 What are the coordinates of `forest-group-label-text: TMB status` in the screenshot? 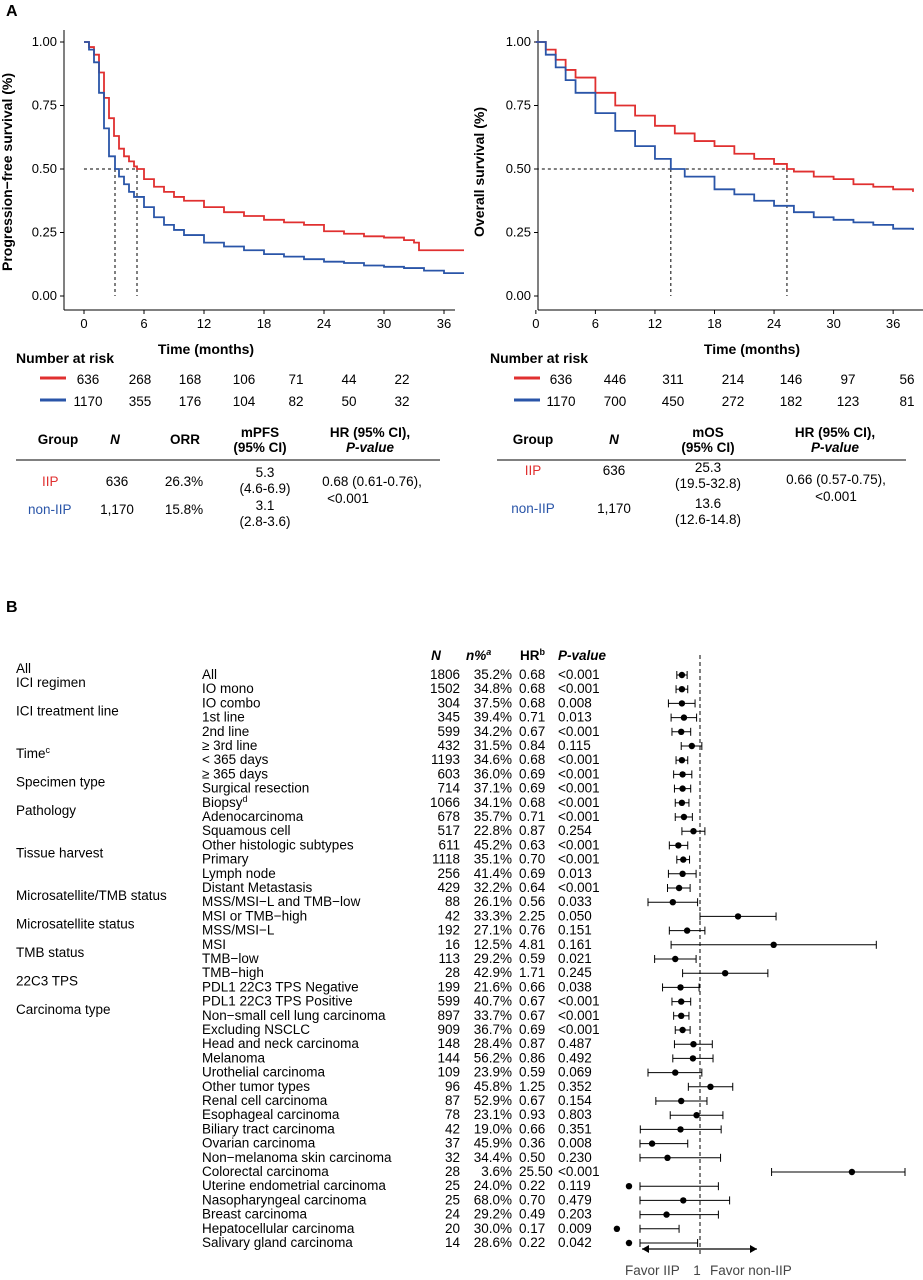 It's located at (50, 952).